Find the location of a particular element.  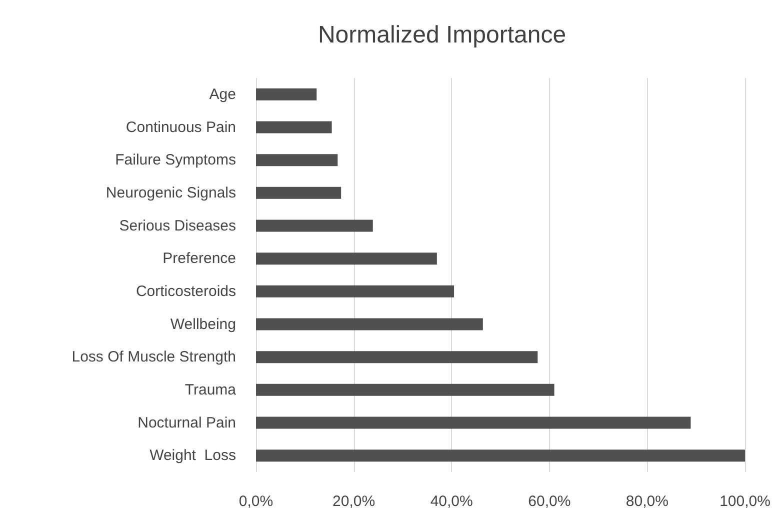

y-tick-label: Serious Diseases is located at coordinates (177, 225).